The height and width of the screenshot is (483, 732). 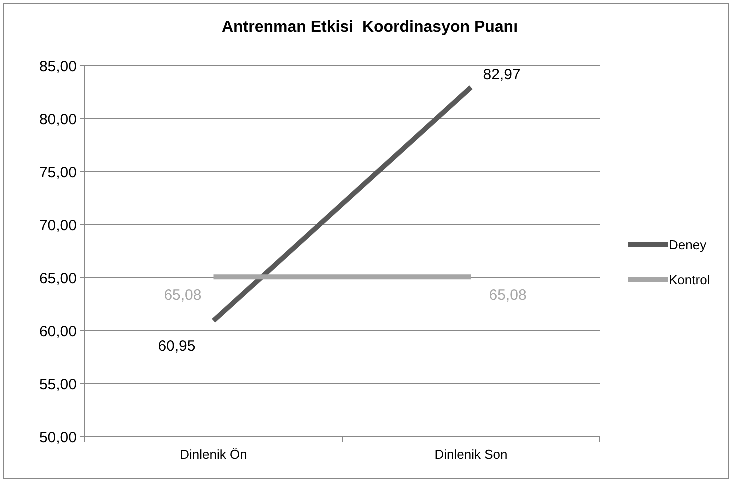 What do you see at coordinates (58, 67) in the screenshot?
I see `y-tick-label: 85,00` at bounding box center [58, 67].